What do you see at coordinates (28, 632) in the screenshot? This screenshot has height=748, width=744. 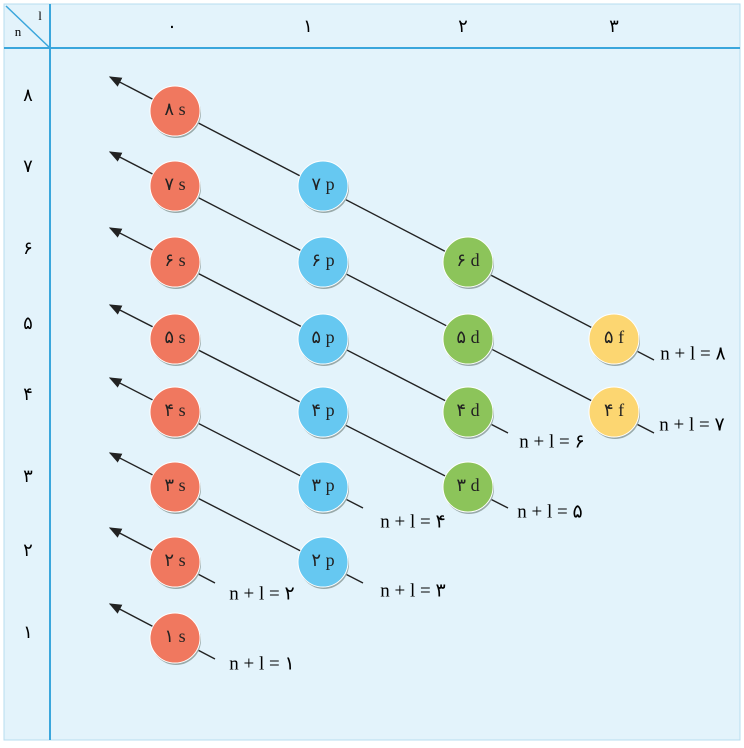 I see `row-label: ۱` at bounding box center [28, 632].